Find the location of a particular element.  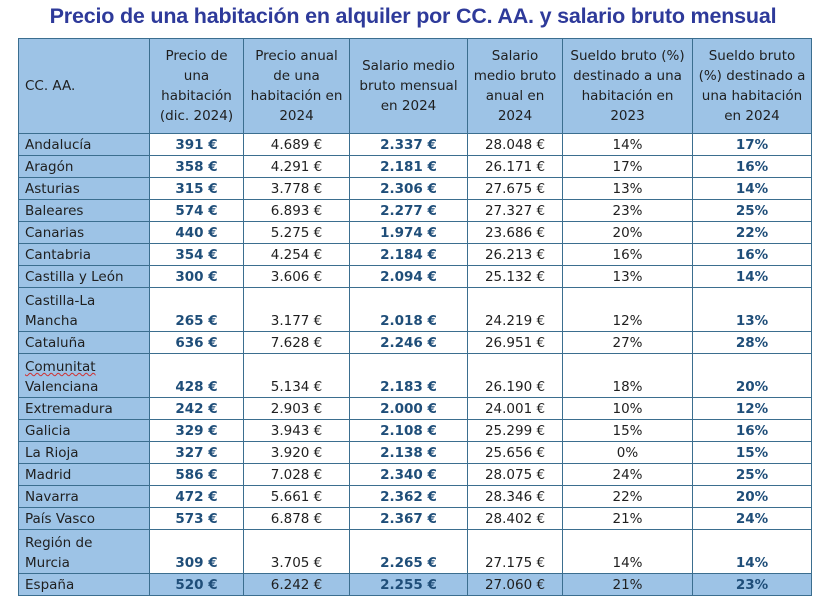

annual-room-price-cell: 4.254 € is located at coordinates (296, 254).